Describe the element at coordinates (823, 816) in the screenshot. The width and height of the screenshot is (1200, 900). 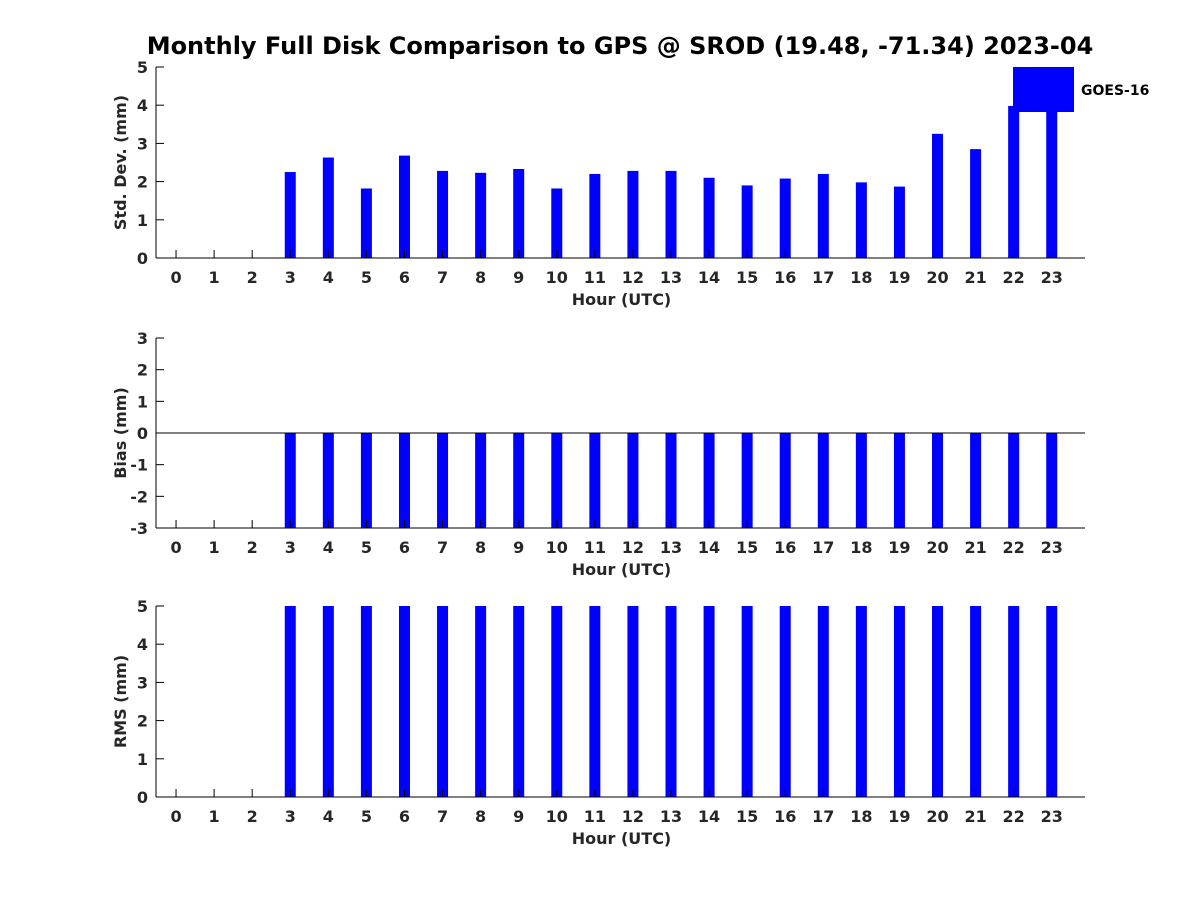
I see `x-tick-label: 17` at that location.